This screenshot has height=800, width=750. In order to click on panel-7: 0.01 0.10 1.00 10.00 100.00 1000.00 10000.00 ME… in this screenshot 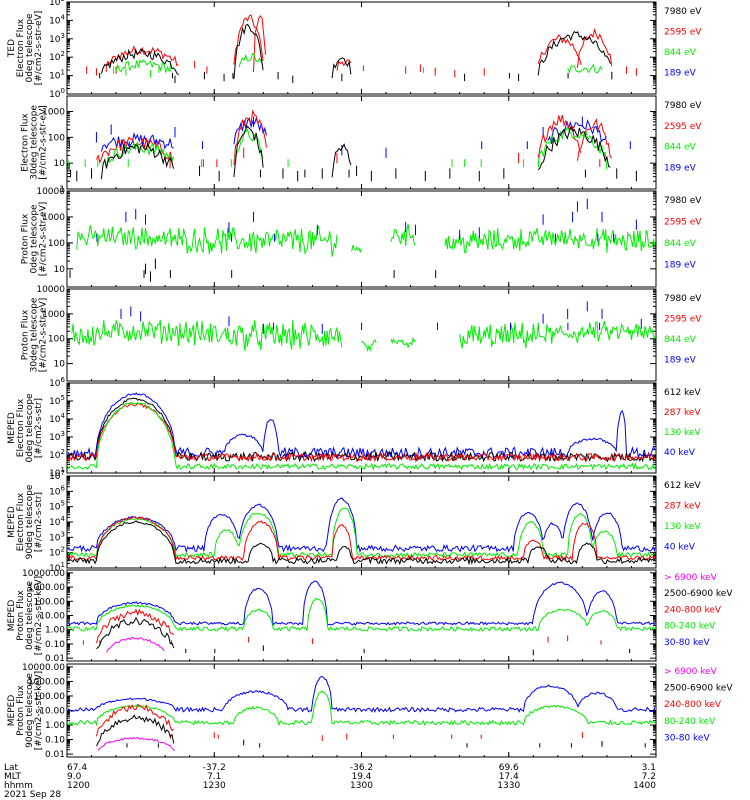, I will do `click(370, 616)`.